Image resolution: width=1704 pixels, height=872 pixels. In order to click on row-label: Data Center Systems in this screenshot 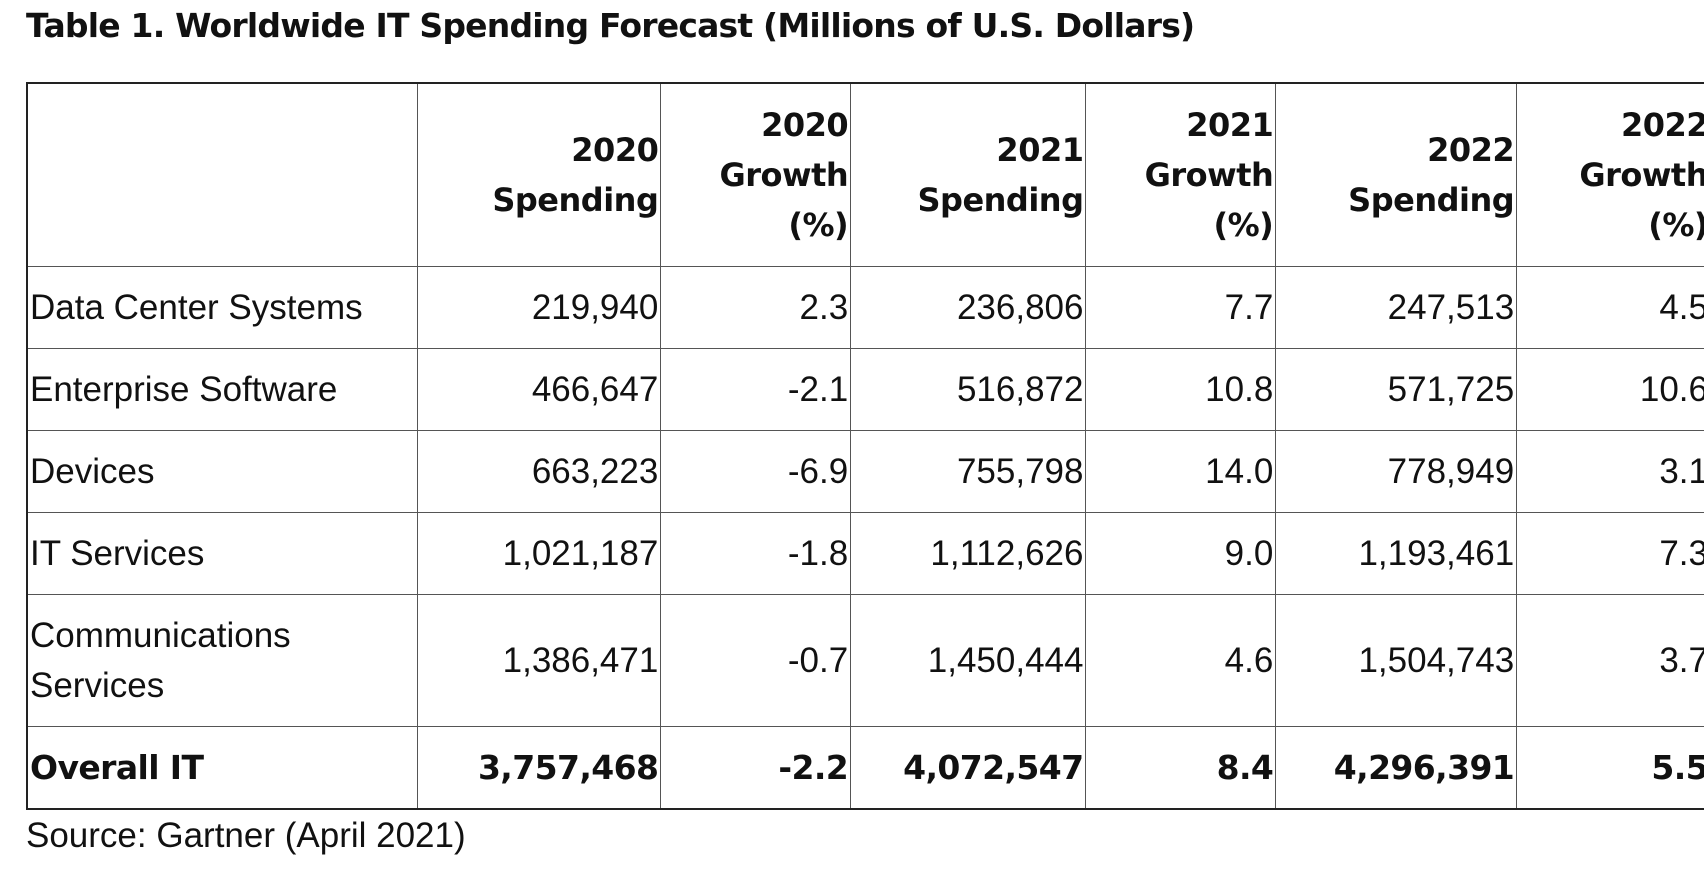, I will do `click(222, 307)`.